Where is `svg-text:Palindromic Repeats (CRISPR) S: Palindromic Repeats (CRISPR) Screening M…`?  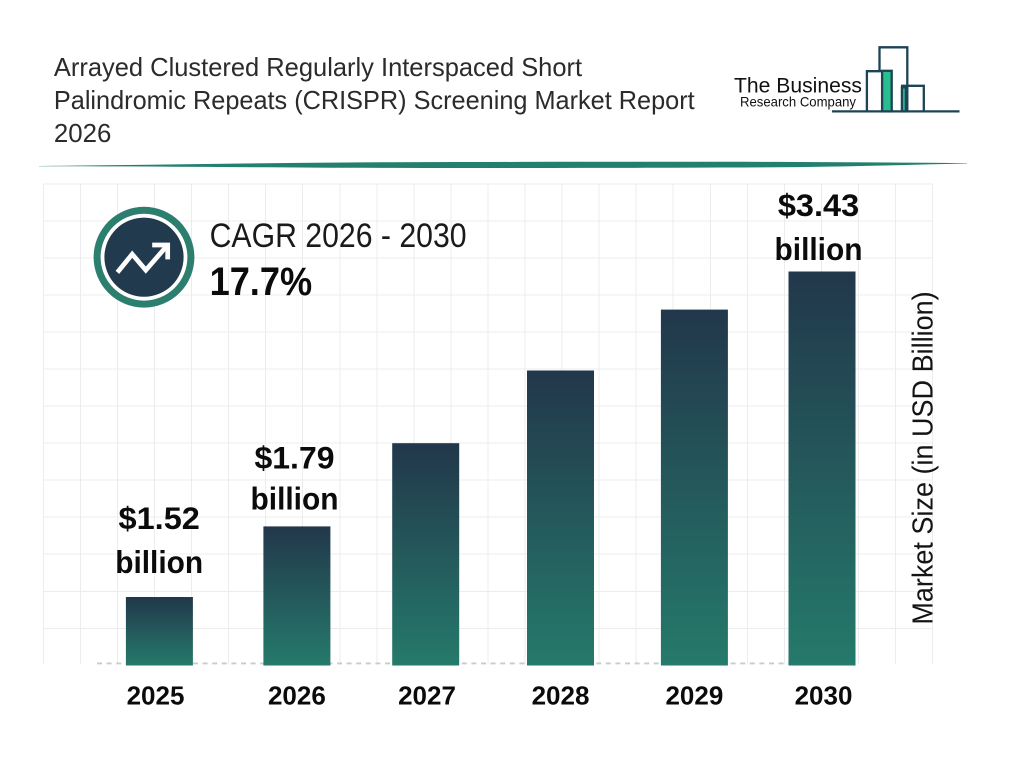
svg-text:Palindromic Repeats (CRISPR) S: Palindromic Repeats (CRISPR) Screening M… is located at coordinates (375, 100).